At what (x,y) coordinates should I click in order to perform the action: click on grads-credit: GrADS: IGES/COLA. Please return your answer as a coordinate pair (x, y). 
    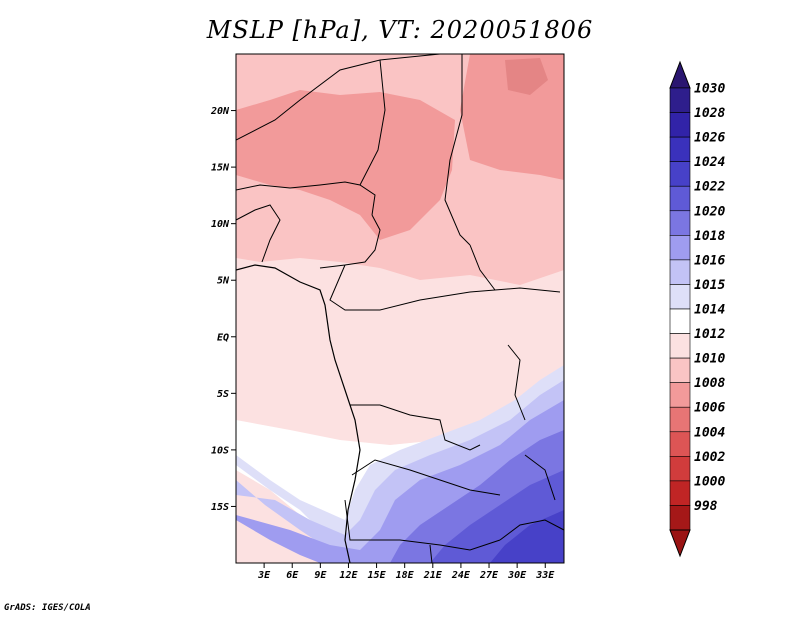
    Looking at the image, I should click on (47, 608).